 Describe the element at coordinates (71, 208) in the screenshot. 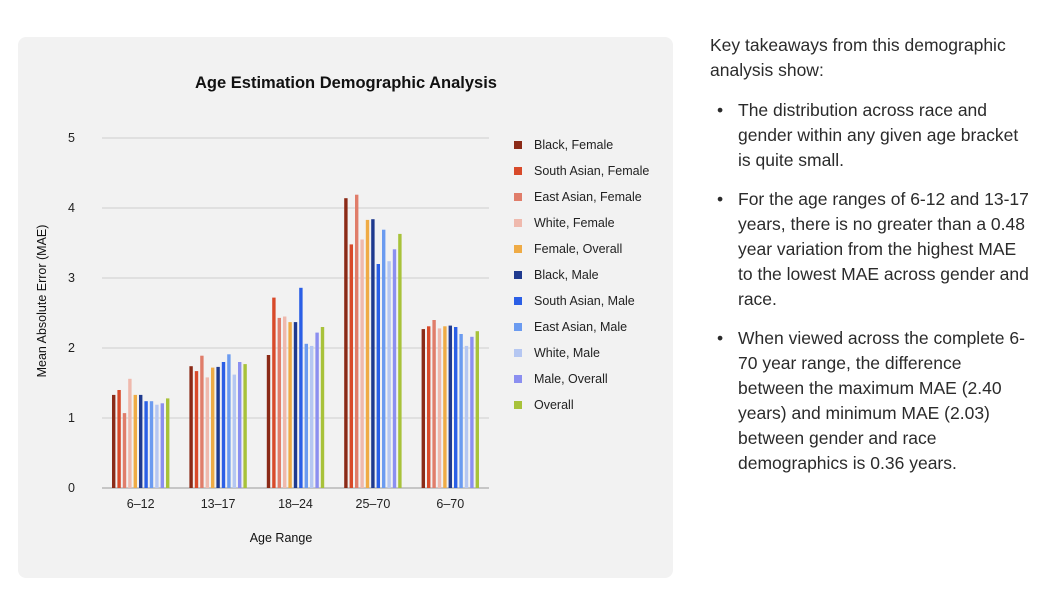

I see `y-tick-label: 4` at that location.